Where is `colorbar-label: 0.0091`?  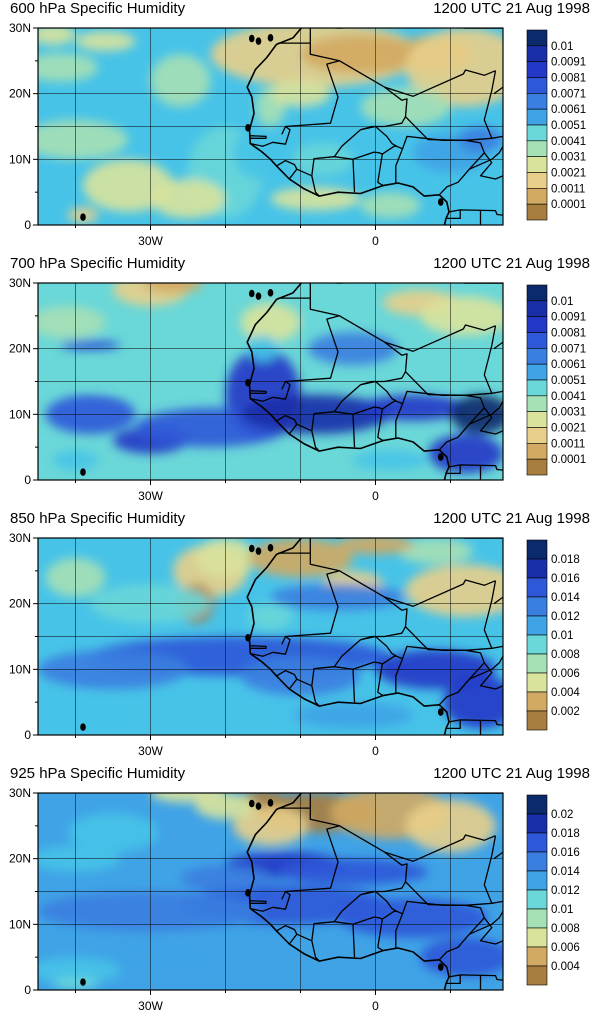 colorbar-label: 0.0091 is located at coordinates (568, 318).